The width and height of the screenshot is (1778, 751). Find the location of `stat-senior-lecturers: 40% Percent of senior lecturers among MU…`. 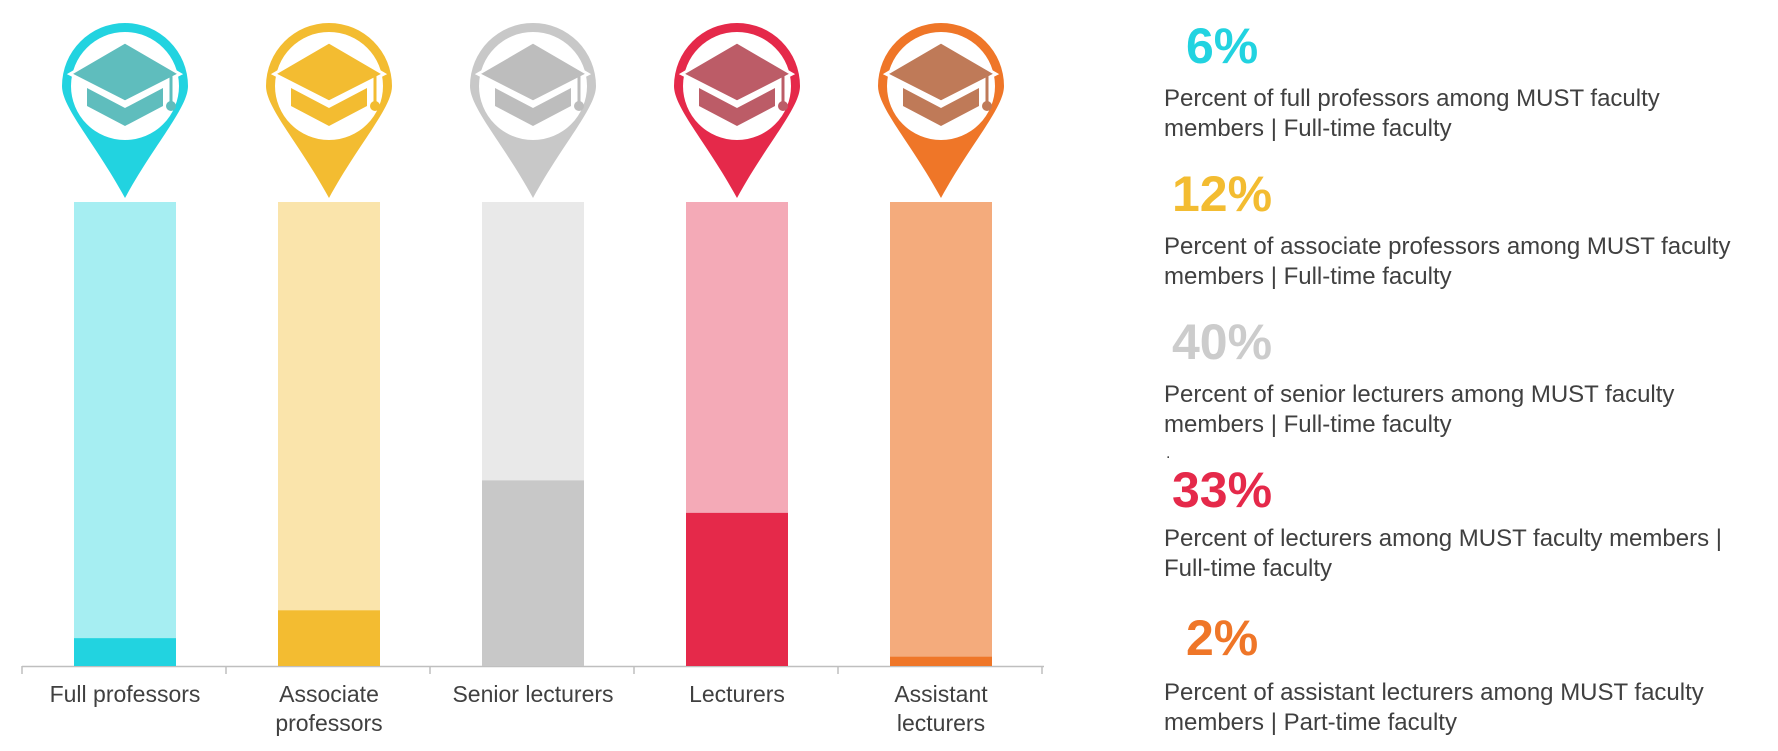

stat-senior-lecturers: 40% Percent of senior lecturers among MU… is located at coordinates (1464, 377).